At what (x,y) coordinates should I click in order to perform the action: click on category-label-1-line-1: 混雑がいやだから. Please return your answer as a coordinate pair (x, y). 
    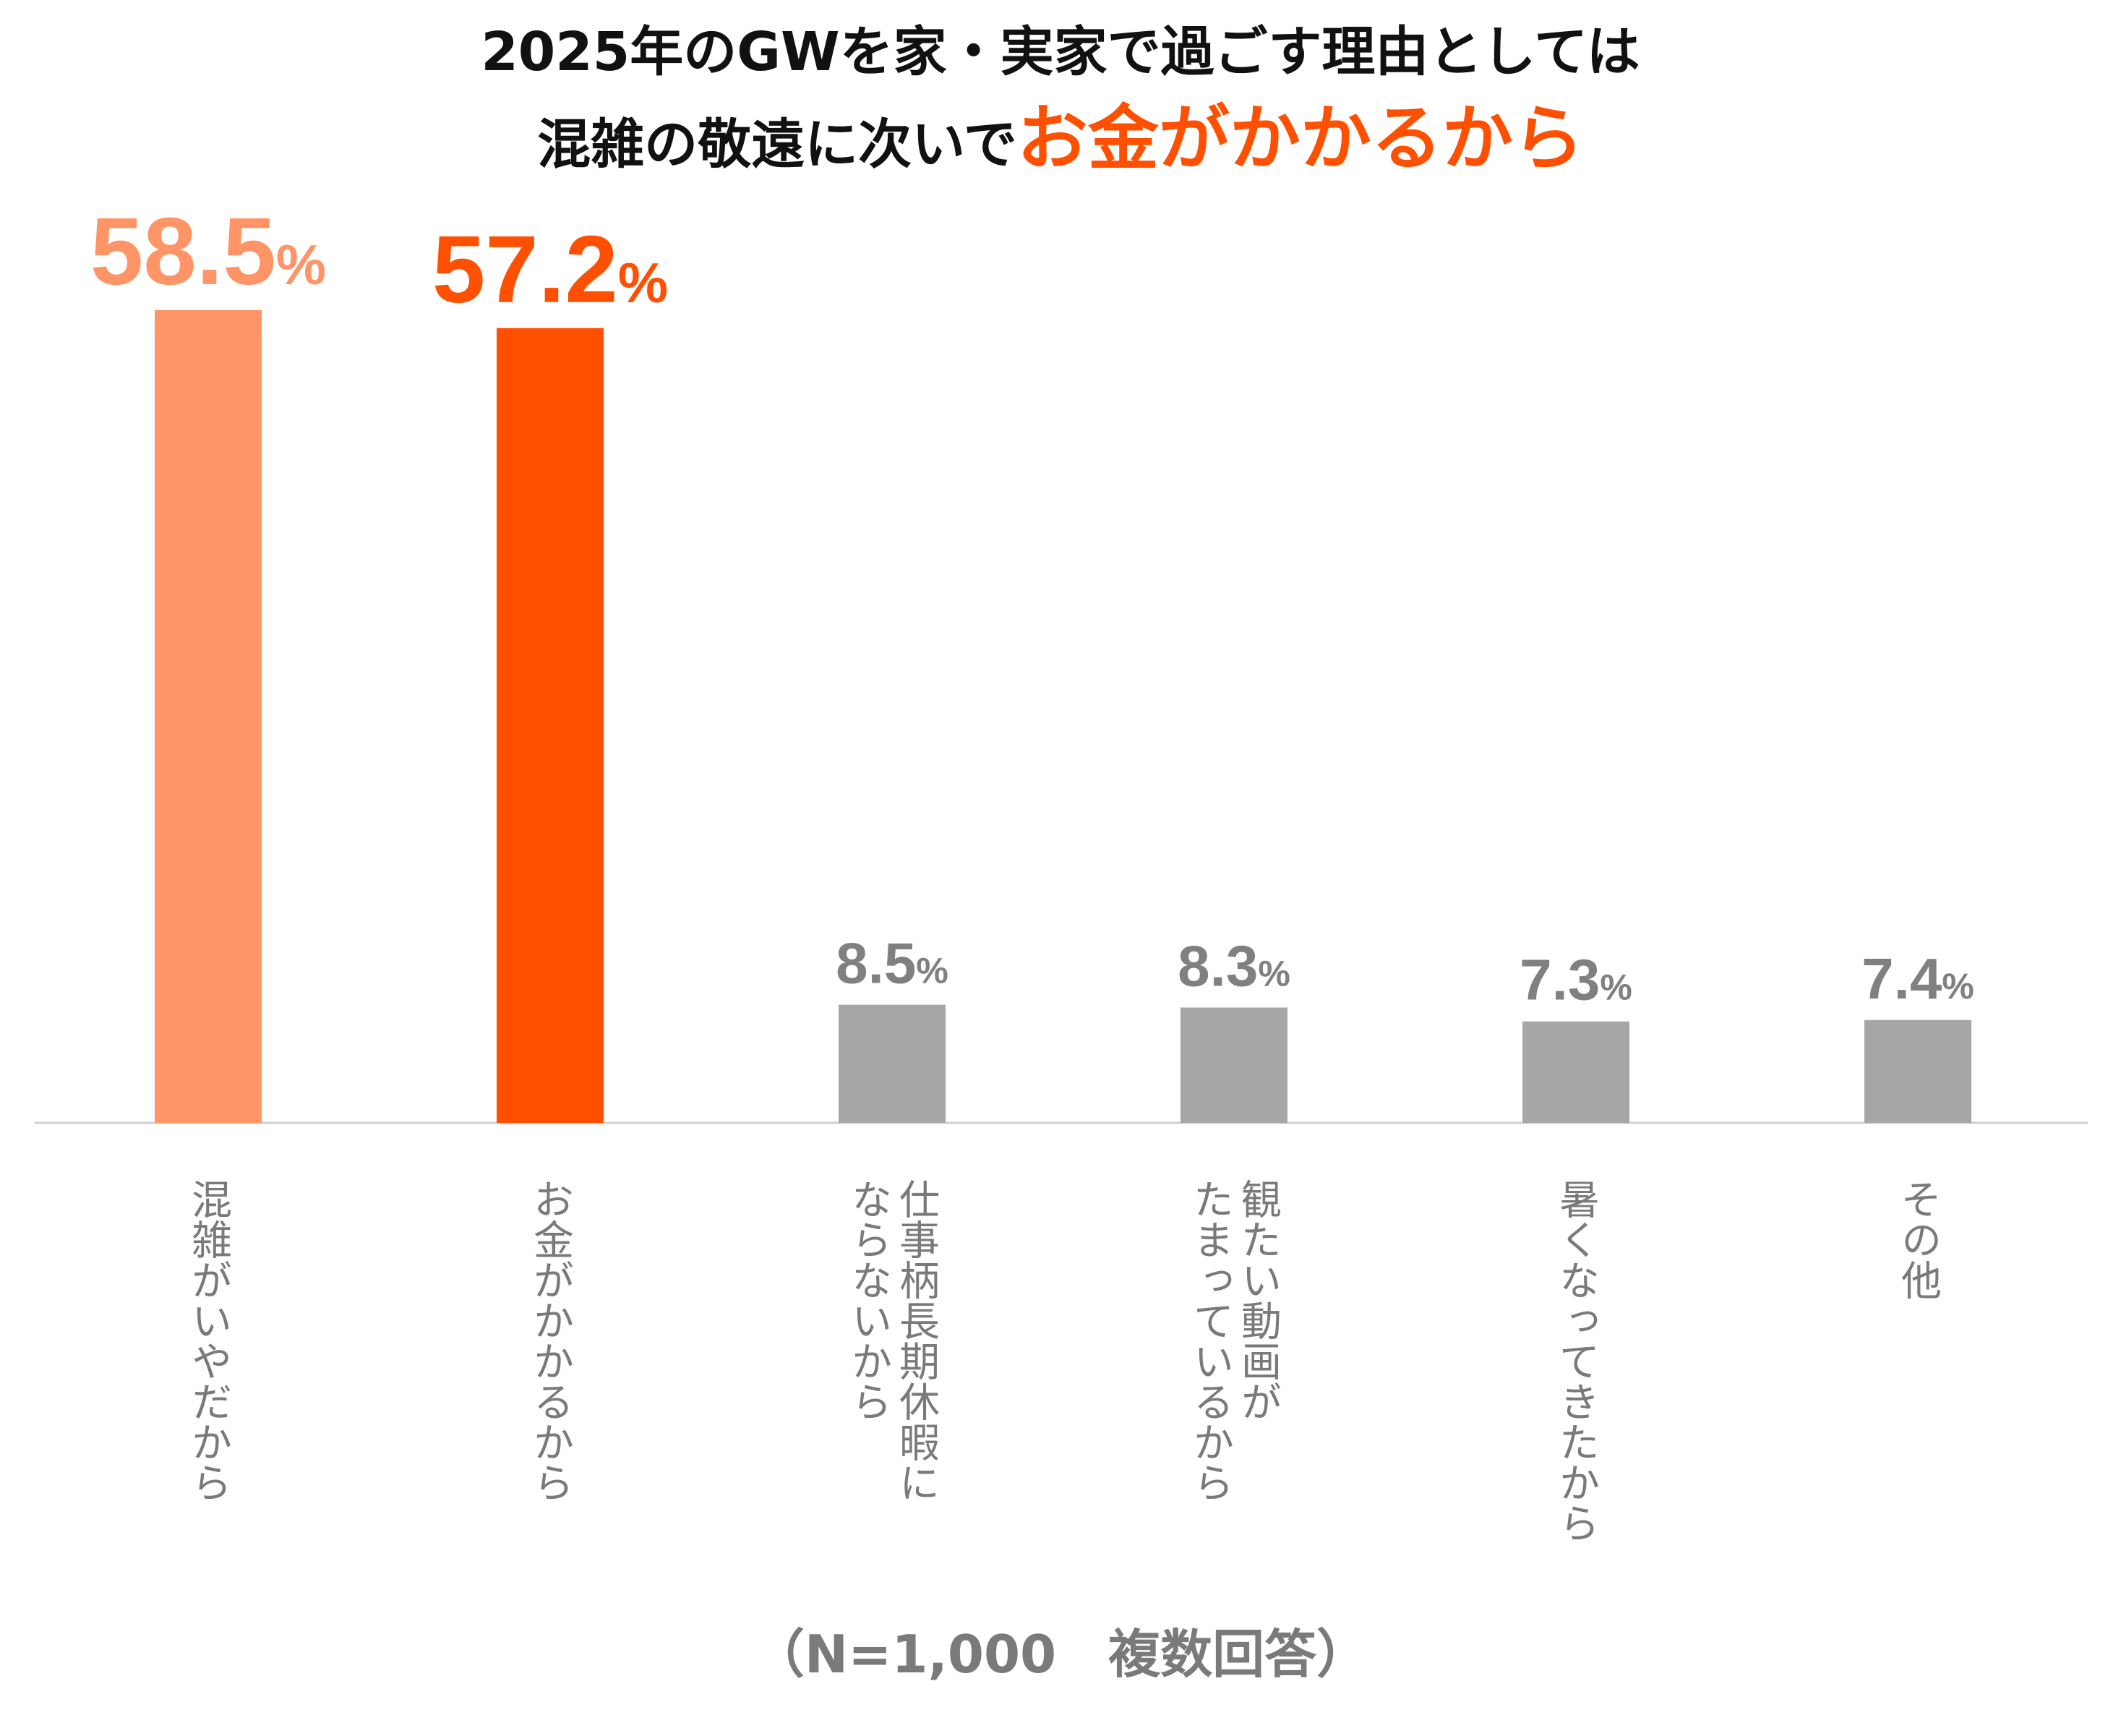
    Looking at the image, I should click on (208, 1340).